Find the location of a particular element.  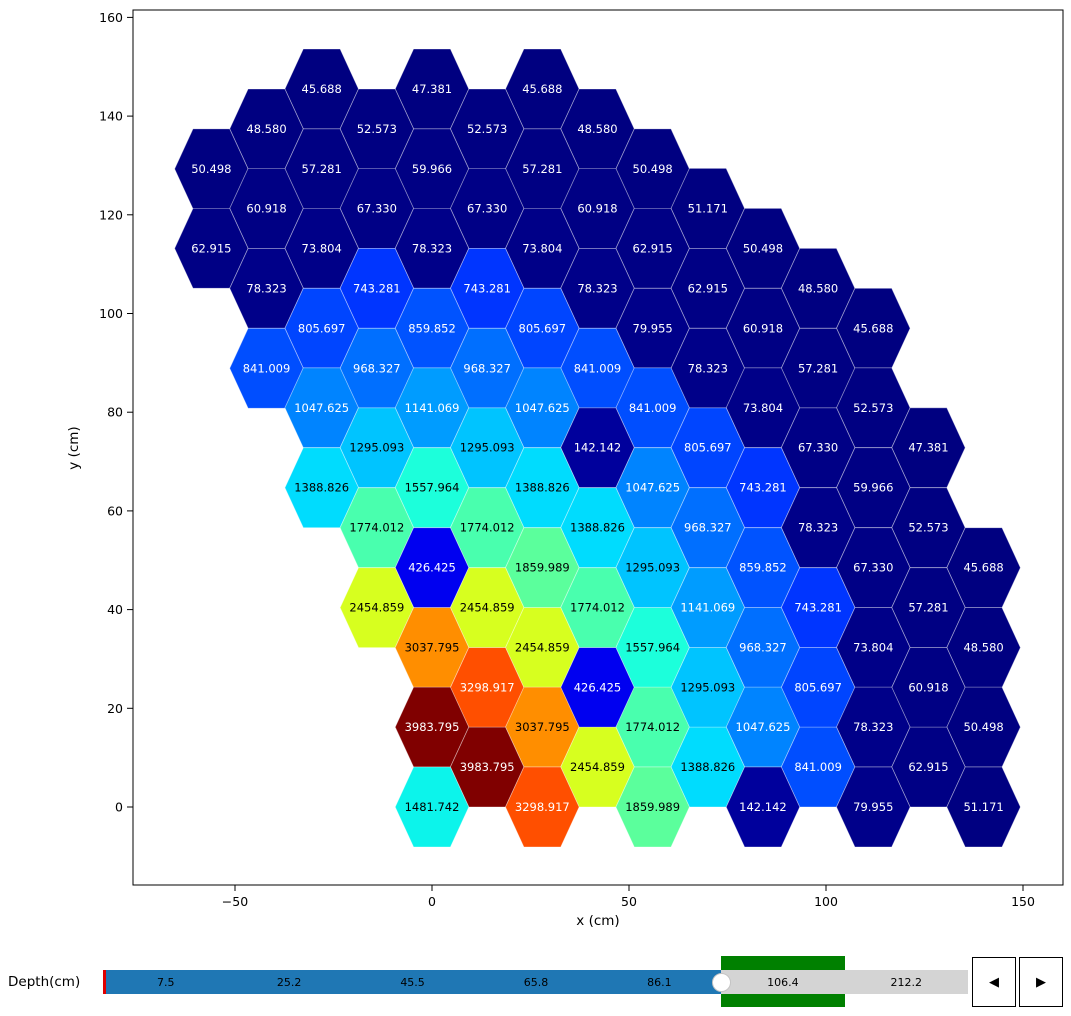

y-tick-label: 80 is located at coordinates (115, 412).